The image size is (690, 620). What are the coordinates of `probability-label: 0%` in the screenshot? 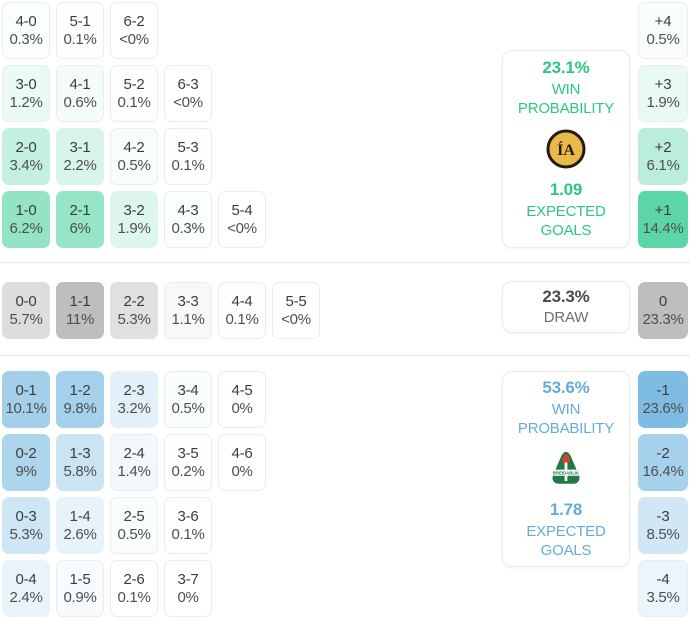 It's located at (188, 597).